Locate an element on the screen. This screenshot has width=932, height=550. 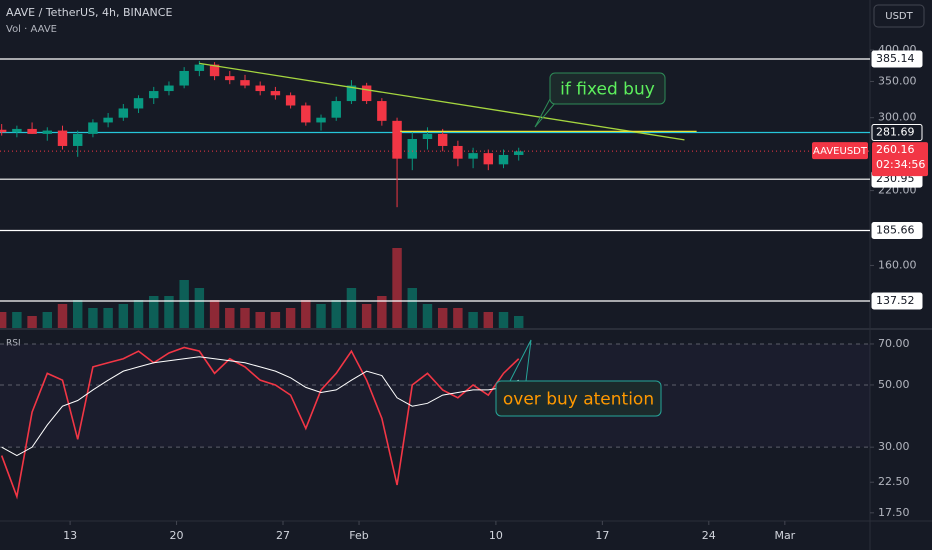
x-tick-label: 27 is located at coordinates (283, 535).